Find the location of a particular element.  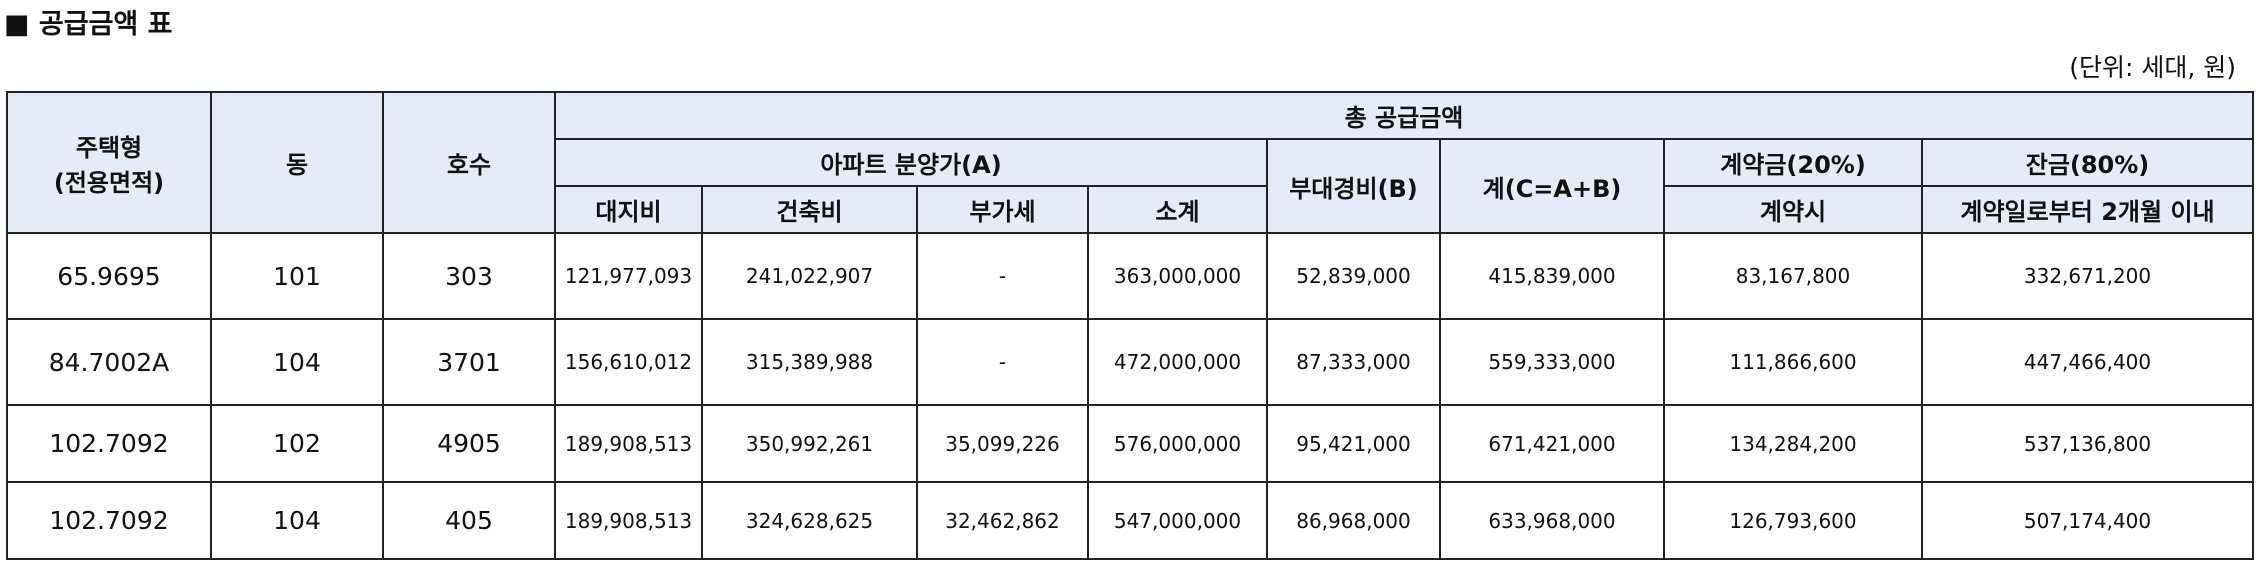

cell-dong: 101 is located at coordinates (297, 276).